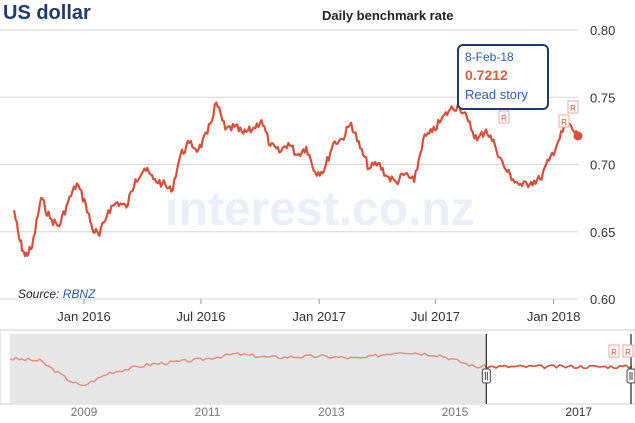 Image resolution: width=635 pixels, height=423 pixels. I want to click on navigator-year-label: 2017, so click(578, 412).